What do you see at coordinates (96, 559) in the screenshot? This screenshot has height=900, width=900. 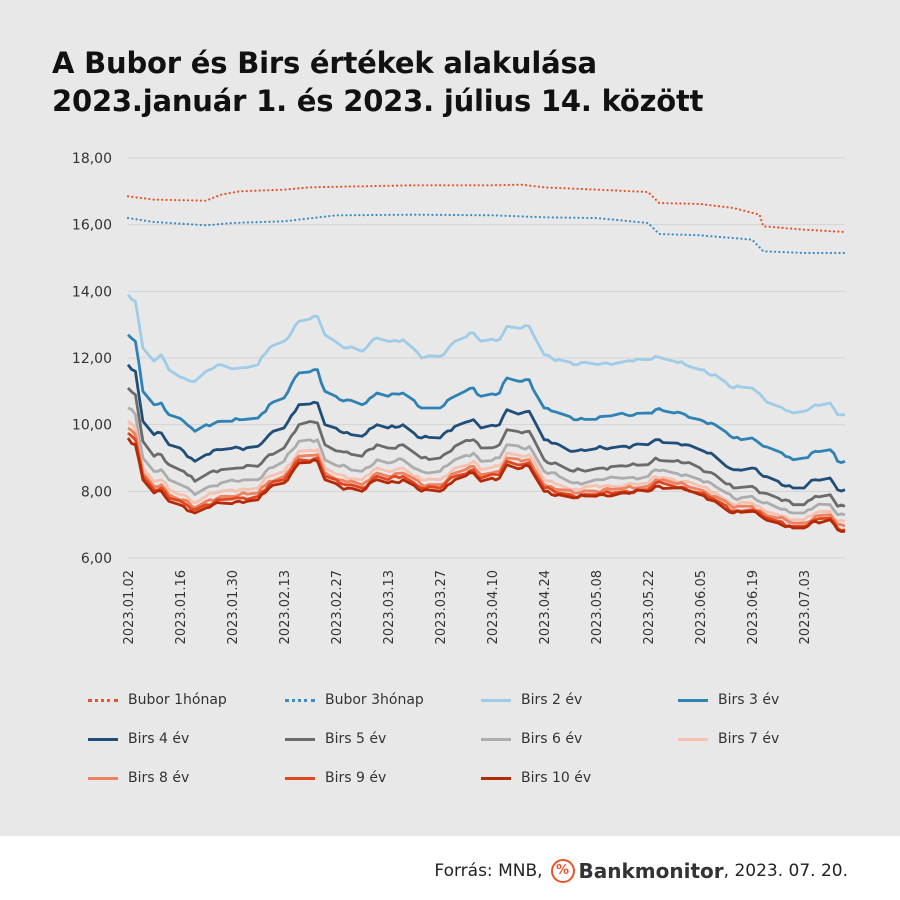 I see `y-tick-label: 6,00` at bounding box center [96, 559].